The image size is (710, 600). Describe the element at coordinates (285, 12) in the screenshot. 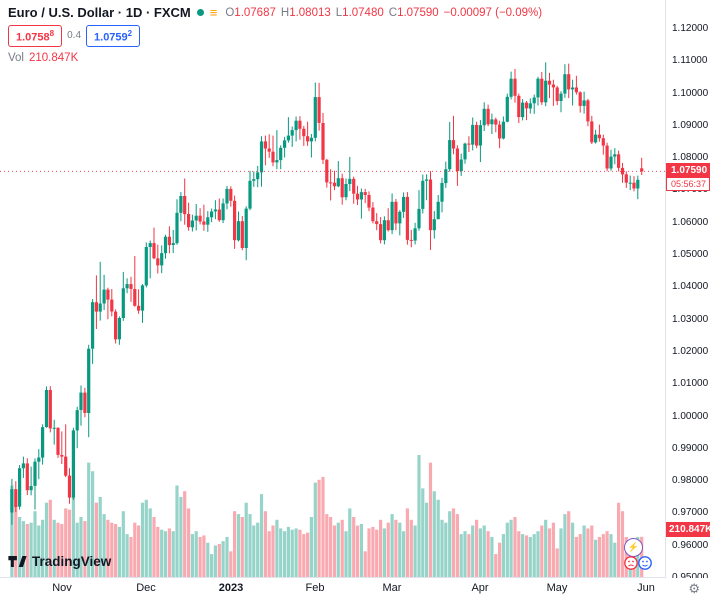

I see `high-label: H` at that location.